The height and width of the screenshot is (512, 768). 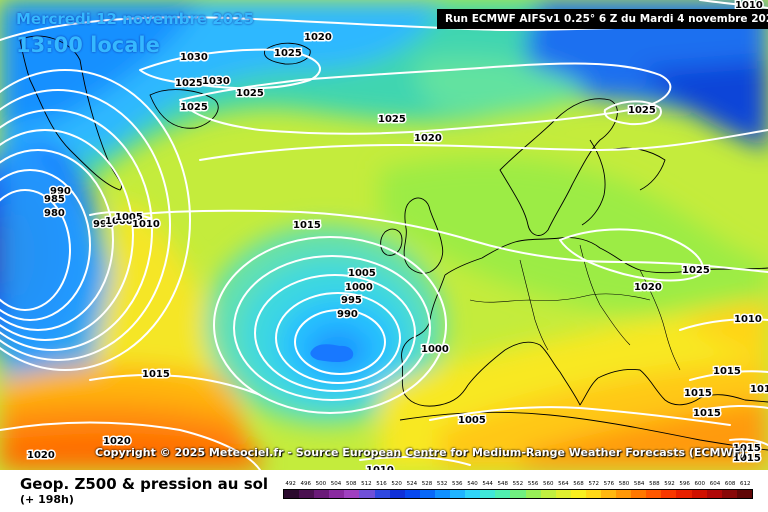 I want to click on italy-coast, so click(x=533, y=373).